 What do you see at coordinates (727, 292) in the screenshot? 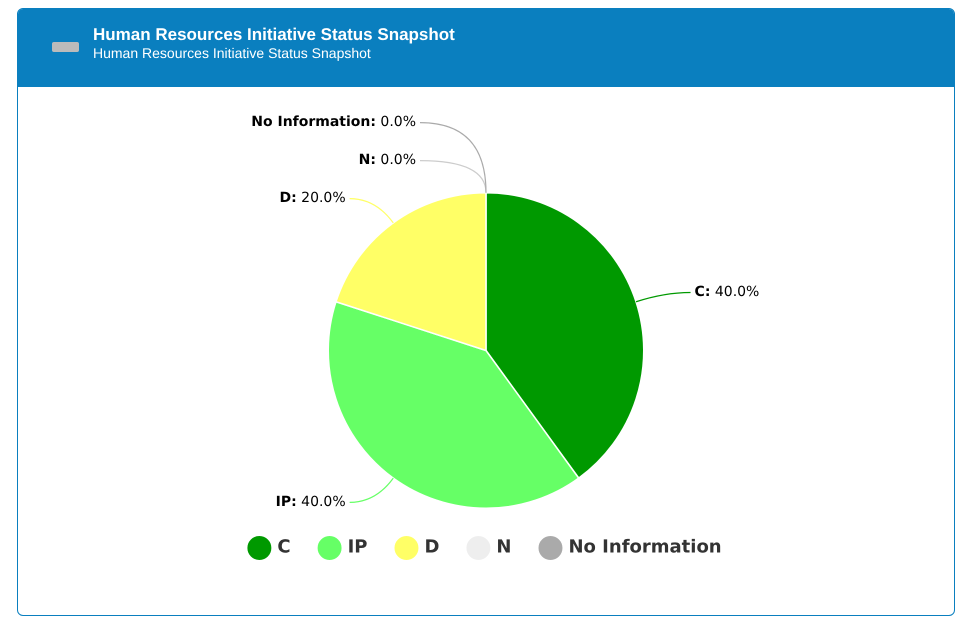
I see `data-label: C: 40.0%` at bounding box center [727, 292].